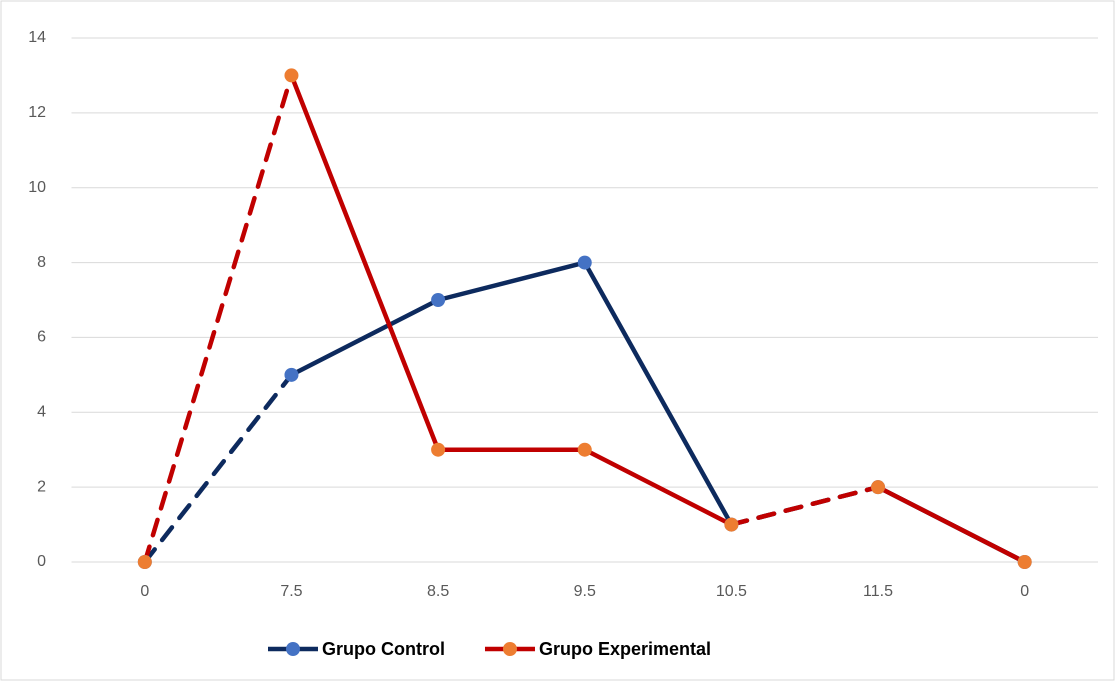  What do you see at coordinates (625, 649) in the screenshot?
I see `legend-label: Grupo Experimental` at bounding box center [625, 649].